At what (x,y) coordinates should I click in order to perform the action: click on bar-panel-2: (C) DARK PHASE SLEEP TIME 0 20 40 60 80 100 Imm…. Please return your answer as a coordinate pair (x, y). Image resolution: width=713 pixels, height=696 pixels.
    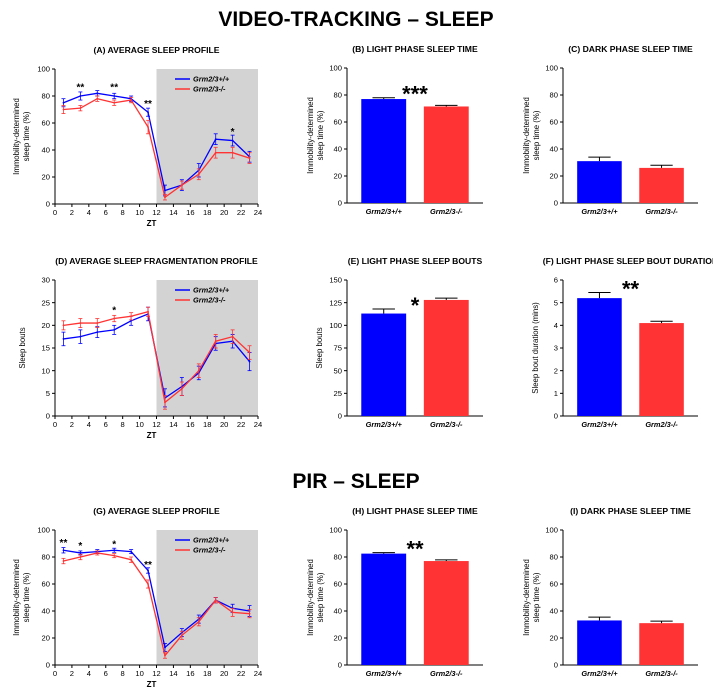
    Looking at the image, I should click on (610, 130).